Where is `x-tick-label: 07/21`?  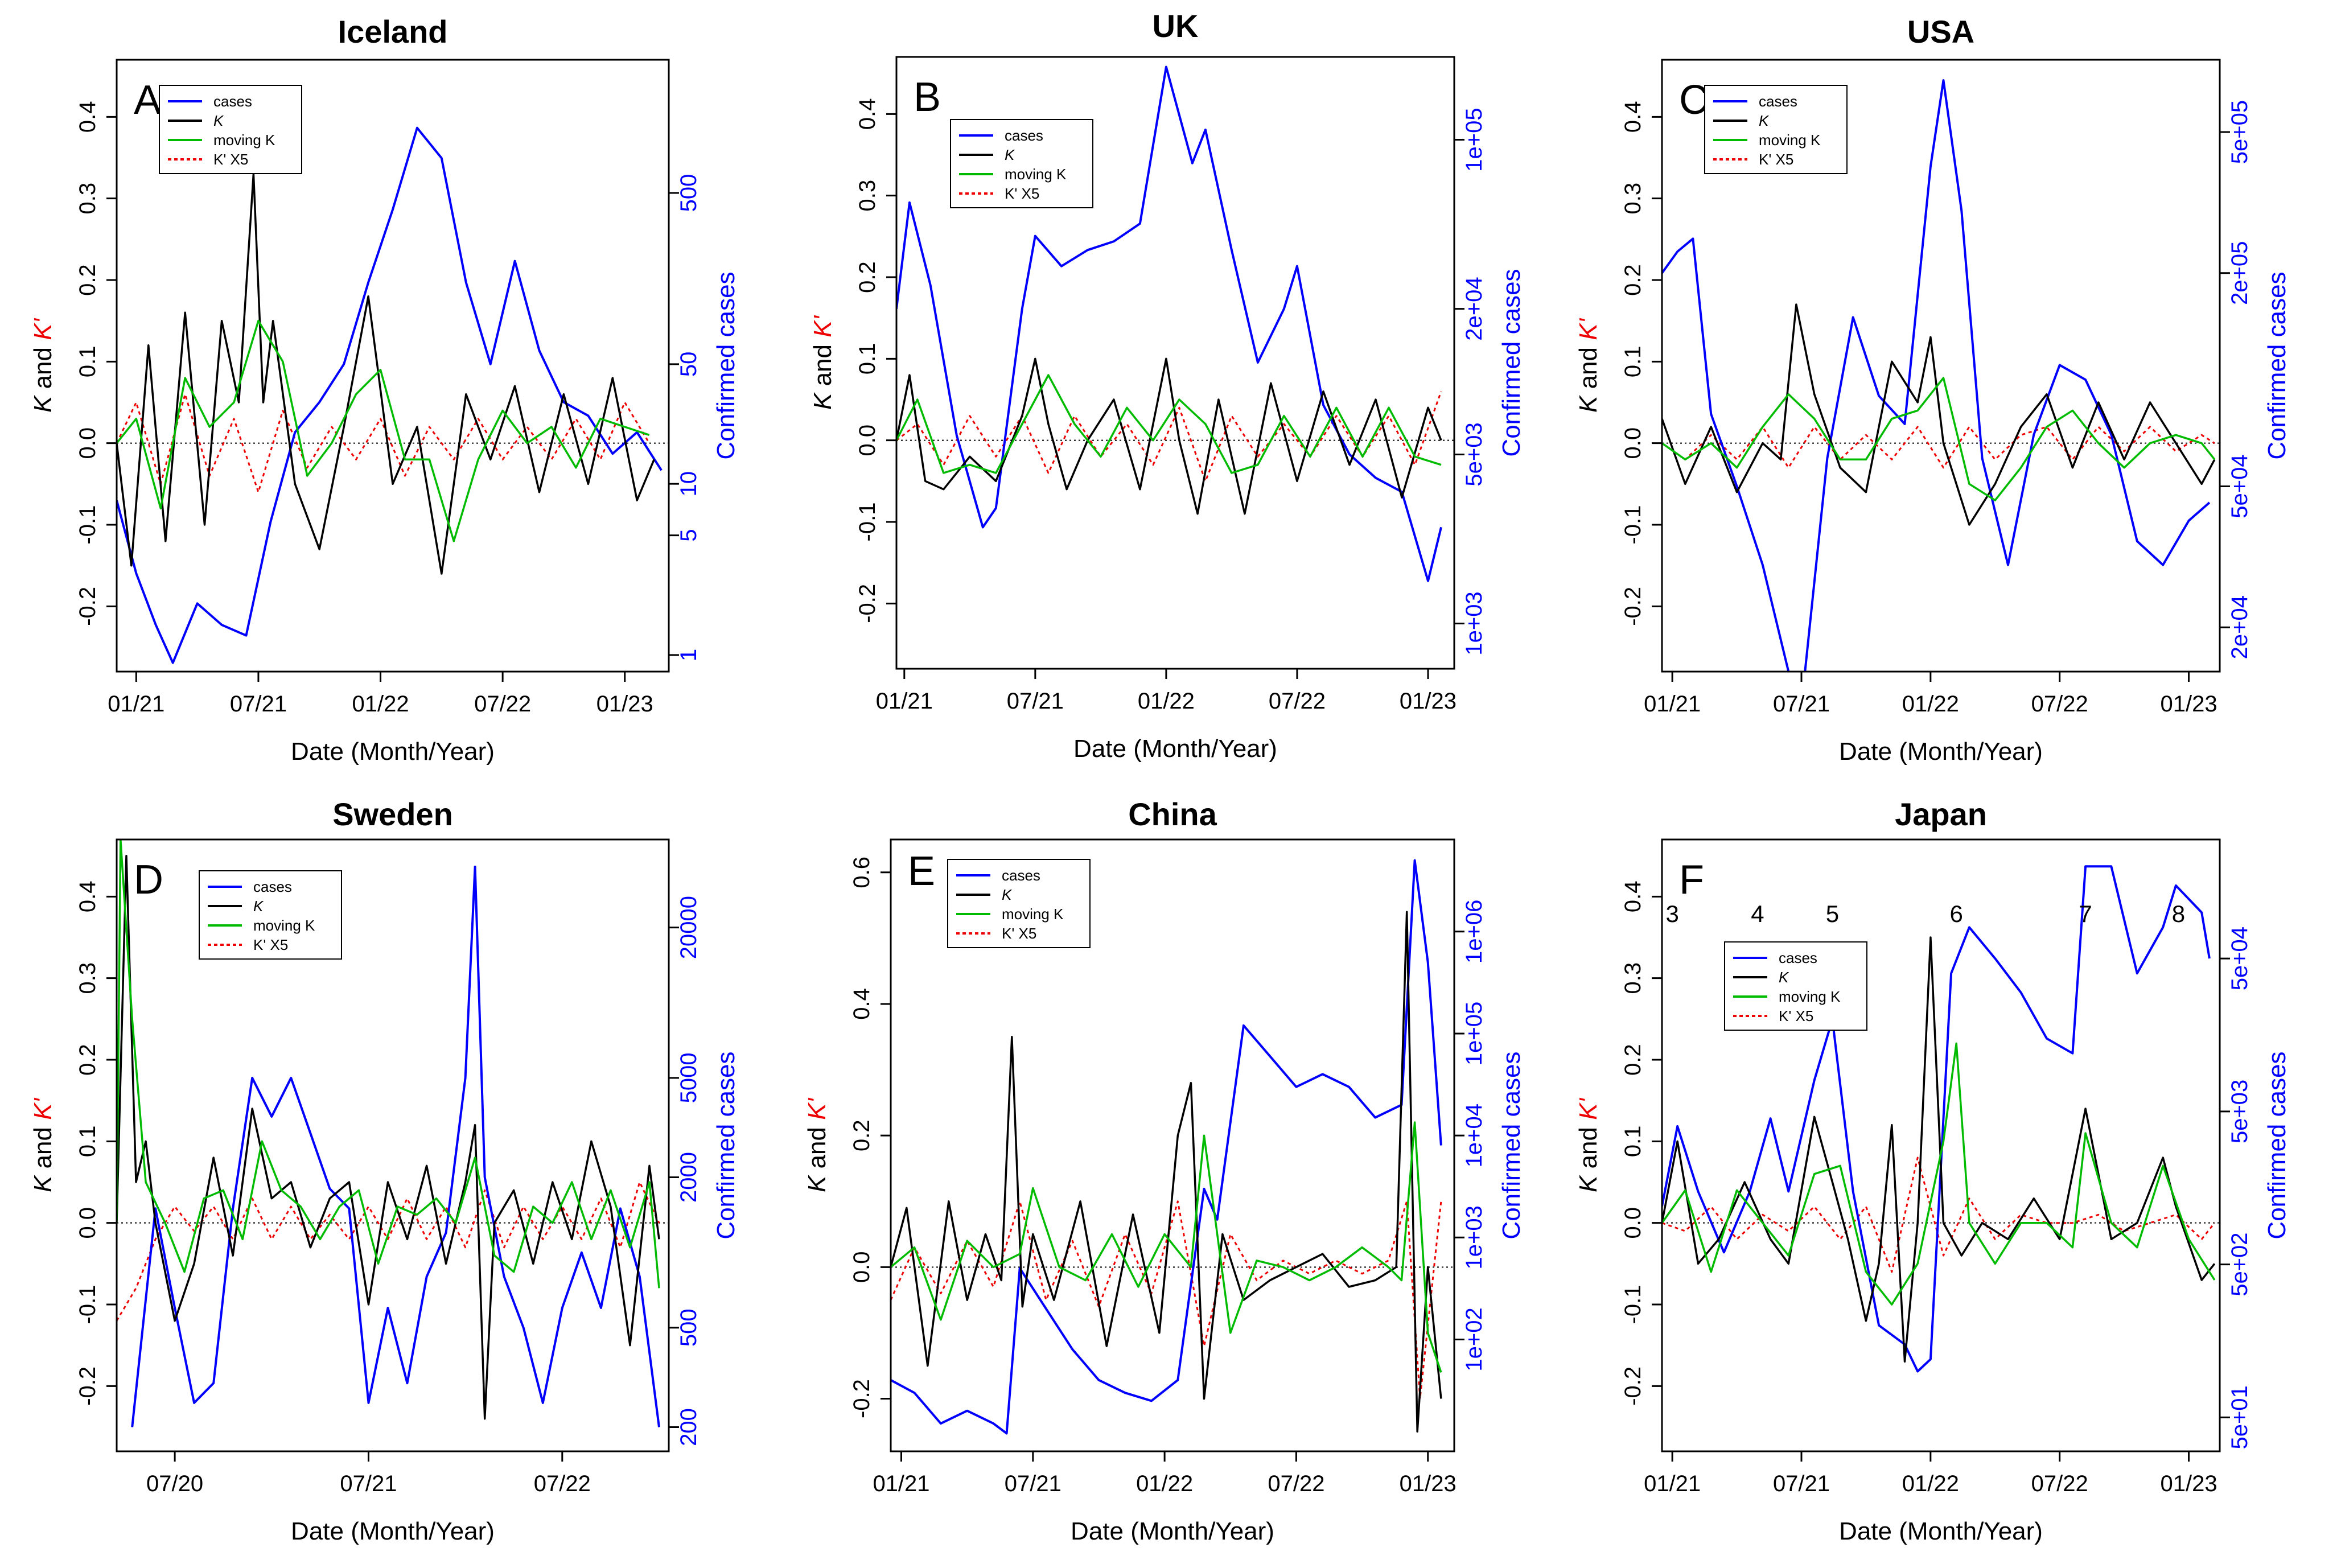 x-tick-label: 07/21 is located at coordinates (1801, 1483).